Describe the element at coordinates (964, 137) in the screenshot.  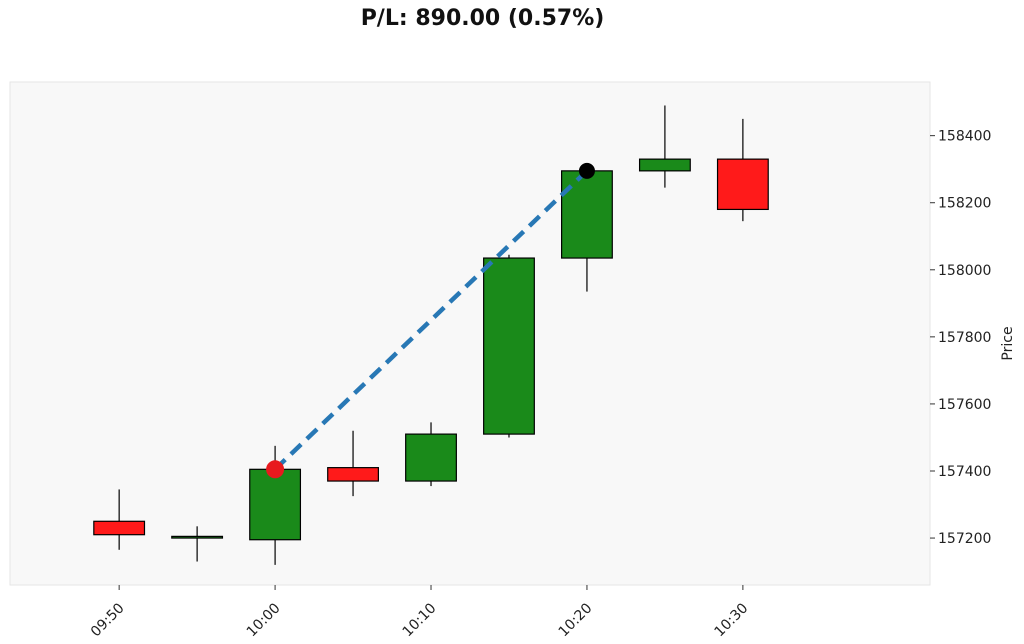
I see `y-tick-label: 158400` at that location.